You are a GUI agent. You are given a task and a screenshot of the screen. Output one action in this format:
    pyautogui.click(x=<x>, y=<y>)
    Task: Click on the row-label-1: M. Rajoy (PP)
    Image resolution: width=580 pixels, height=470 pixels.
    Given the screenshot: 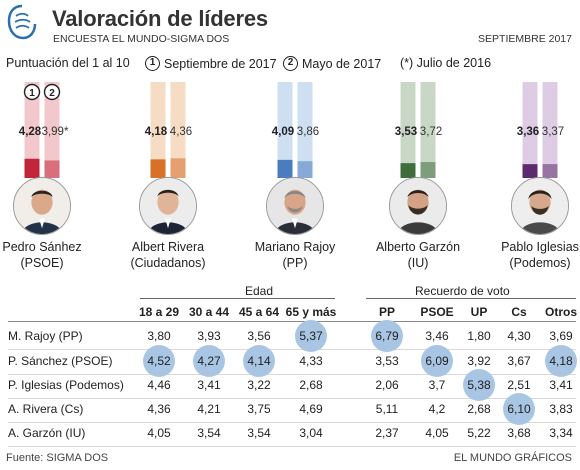 What is the action you would take?
    pyautogui.click(x=45, y=336)
    